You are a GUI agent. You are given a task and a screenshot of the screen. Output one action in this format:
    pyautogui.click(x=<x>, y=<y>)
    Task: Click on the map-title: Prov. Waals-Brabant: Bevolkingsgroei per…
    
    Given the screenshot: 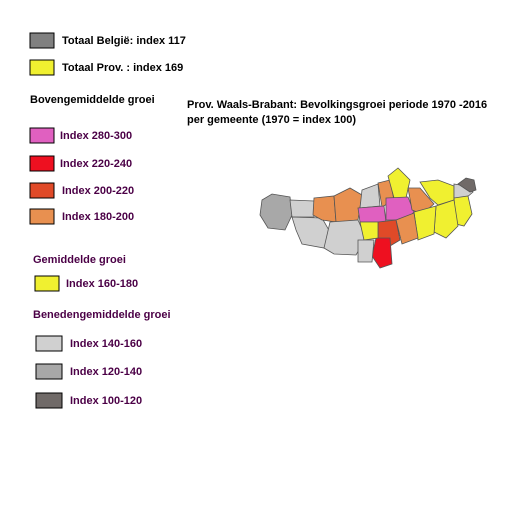 What is the action you would take?
    pyautogui.click(x=337, y=105)
    